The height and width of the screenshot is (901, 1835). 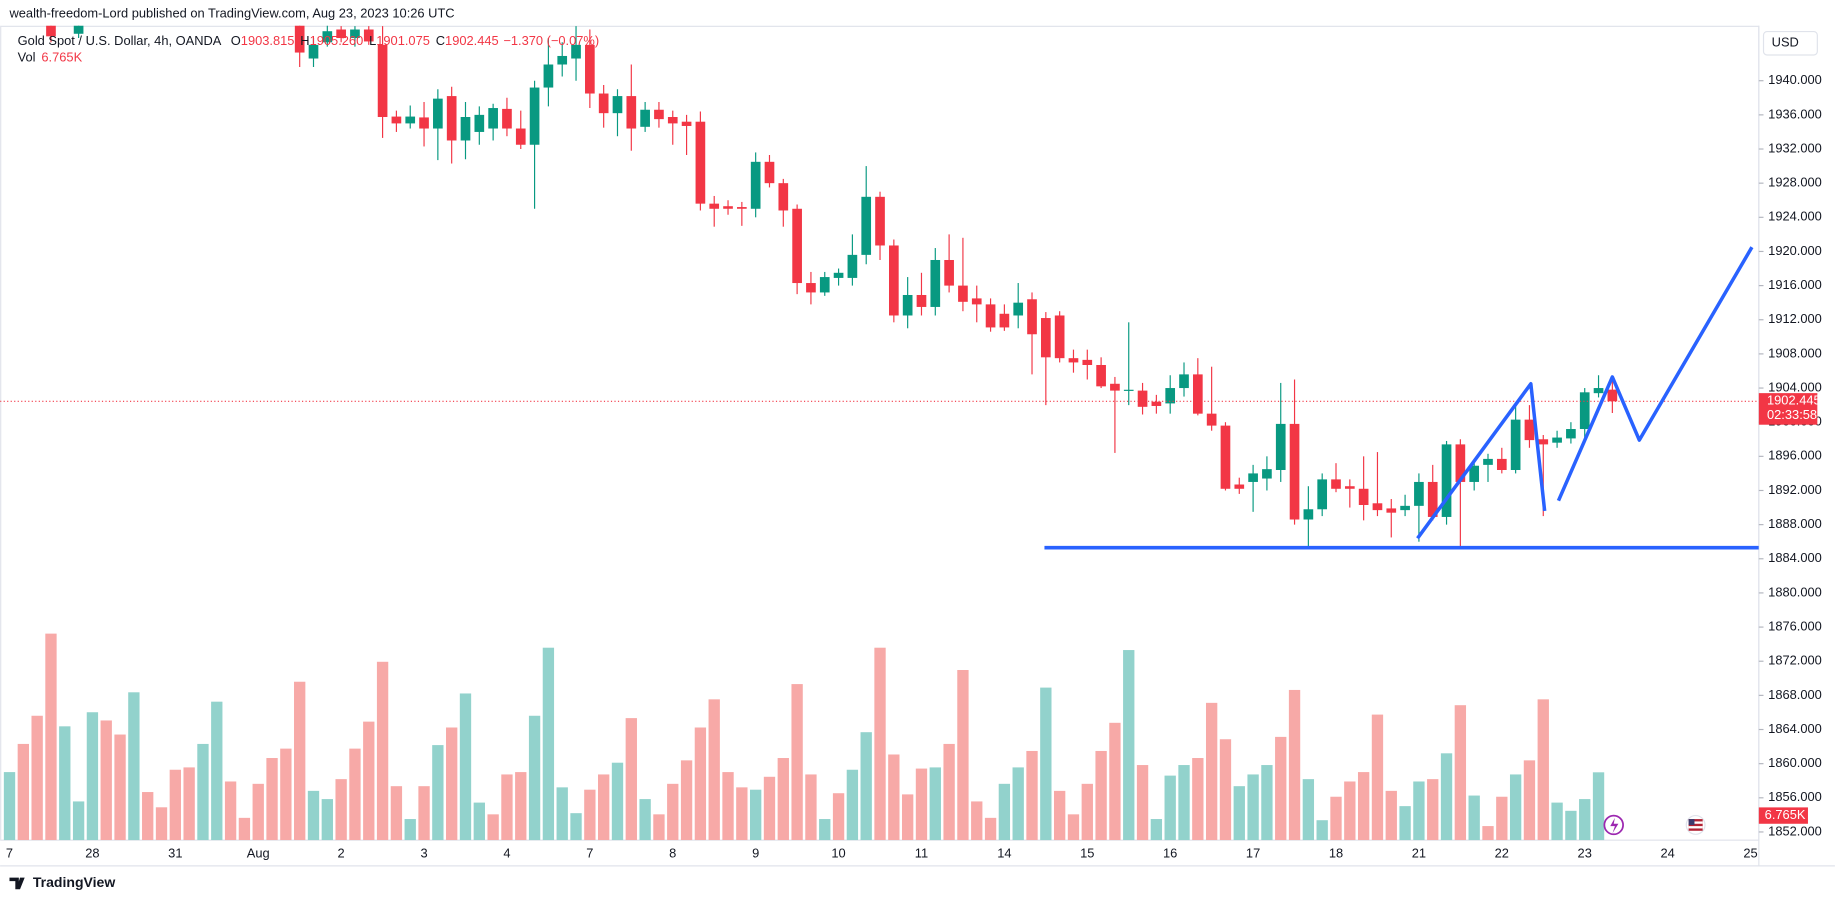 What do you see at coordinates (1794, 400) in the screenshot?
I see `last-price-label: 1902.445` at bounding box center [1794, 400].